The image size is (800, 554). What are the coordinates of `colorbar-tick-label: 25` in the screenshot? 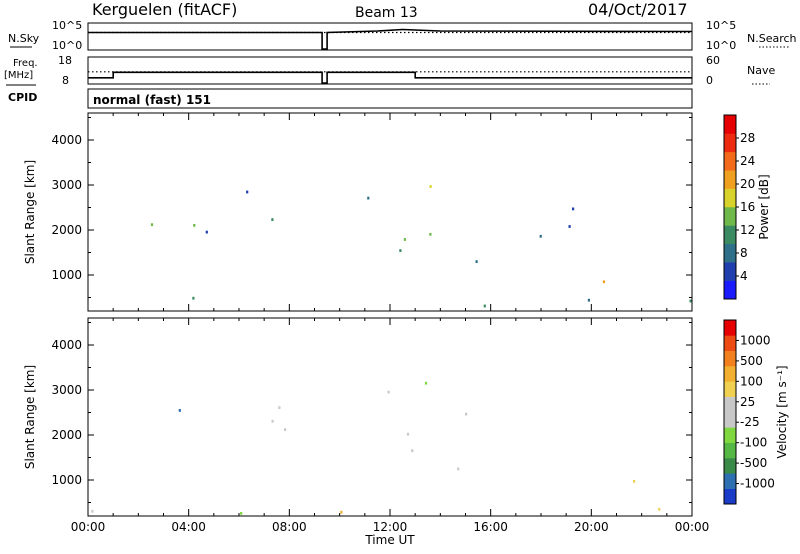 It's located at (747, 402).